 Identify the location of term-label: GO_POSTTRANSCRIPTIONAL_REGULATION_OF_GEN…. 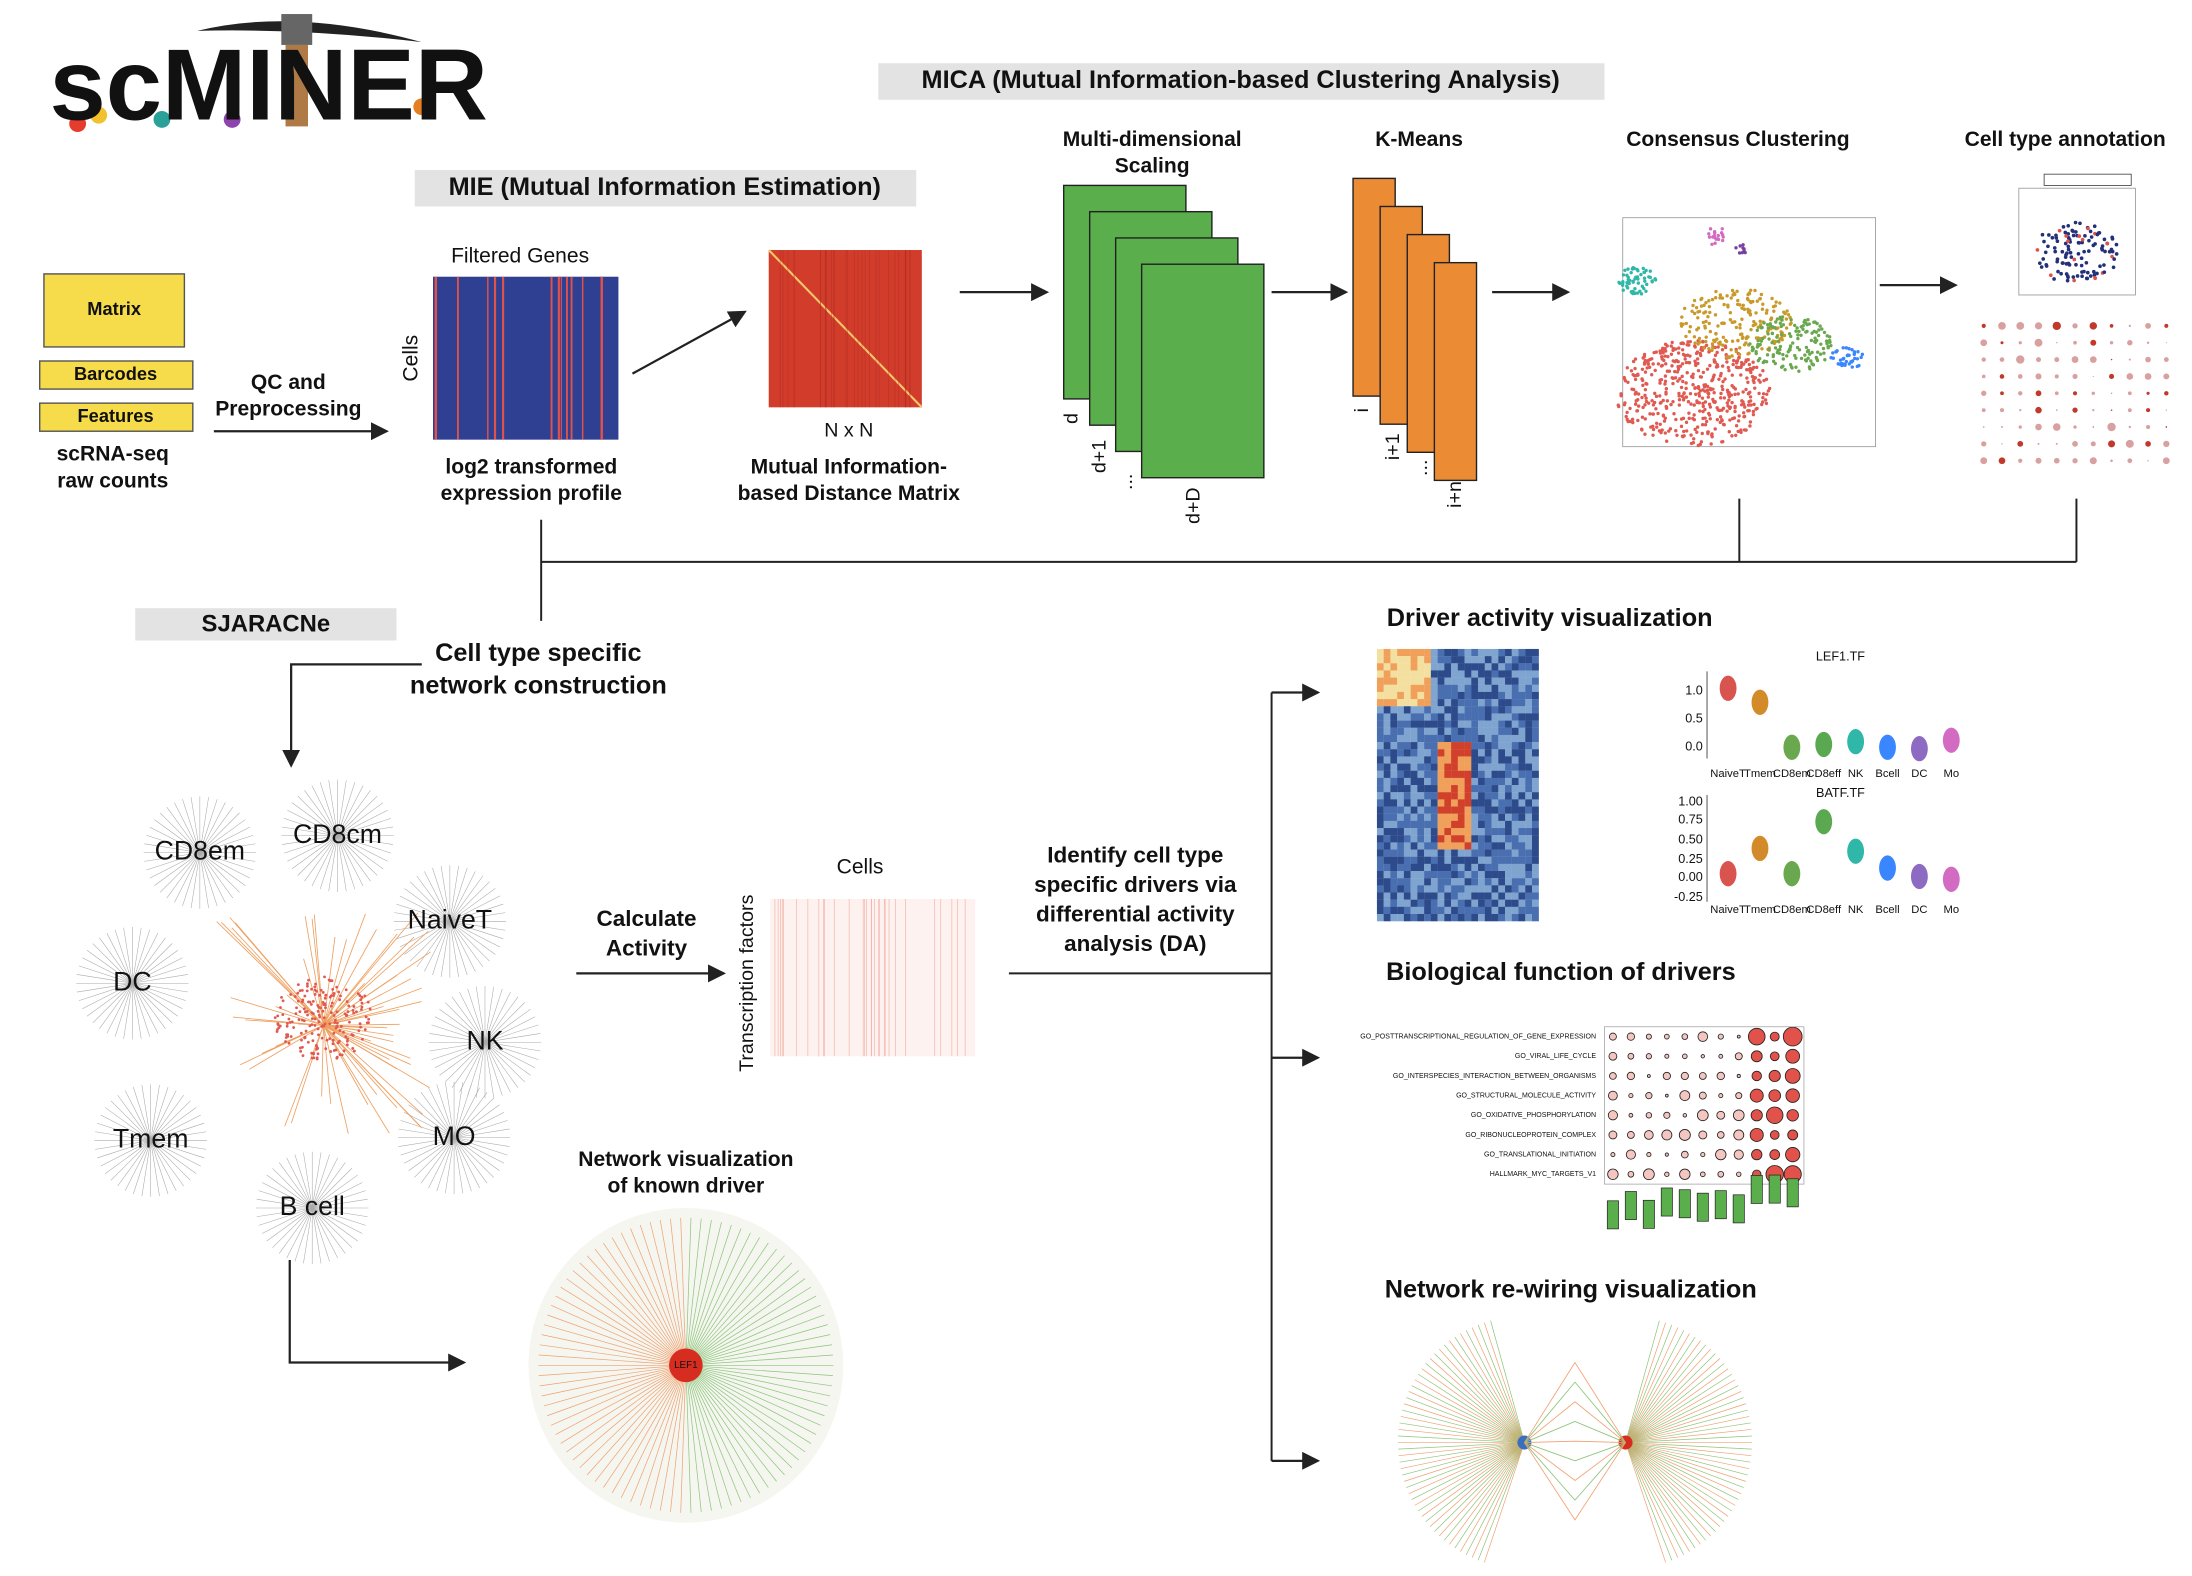
(1478, 1036).